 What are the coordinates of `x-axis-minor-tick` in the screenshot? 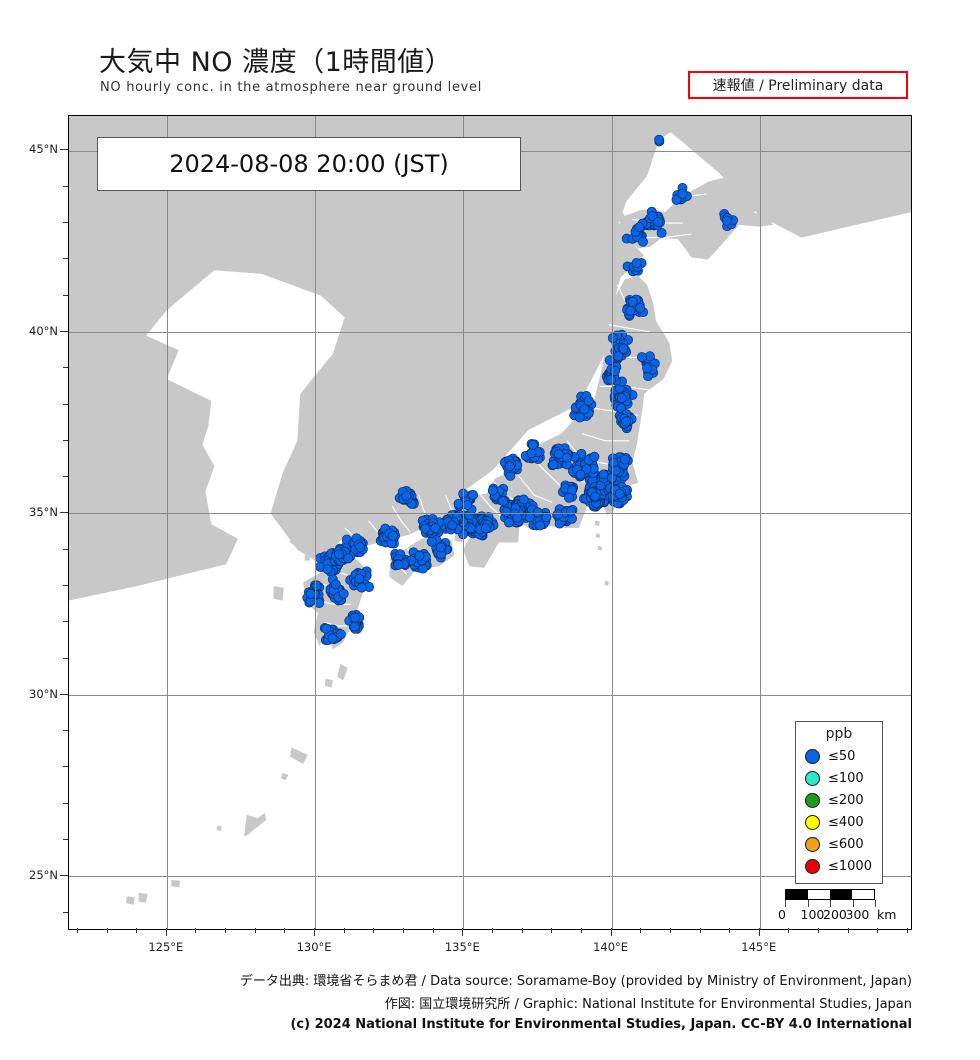 It's located at (581, 930).